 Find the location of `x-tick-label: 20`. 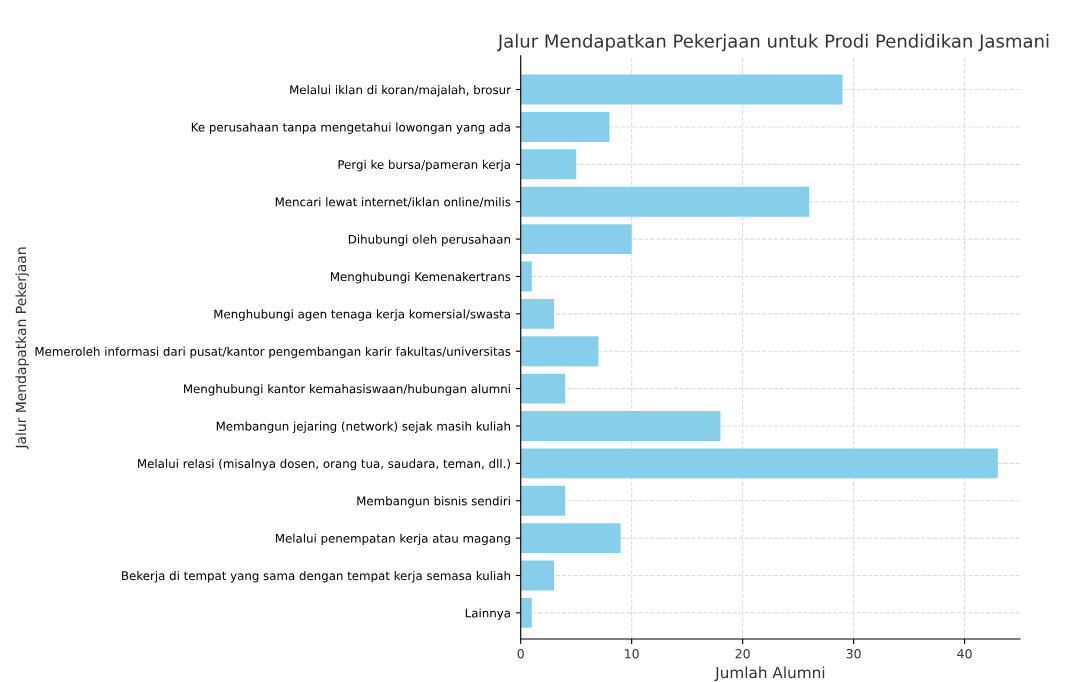

x-tick-label: 20 is located at coordinates (742, 653).